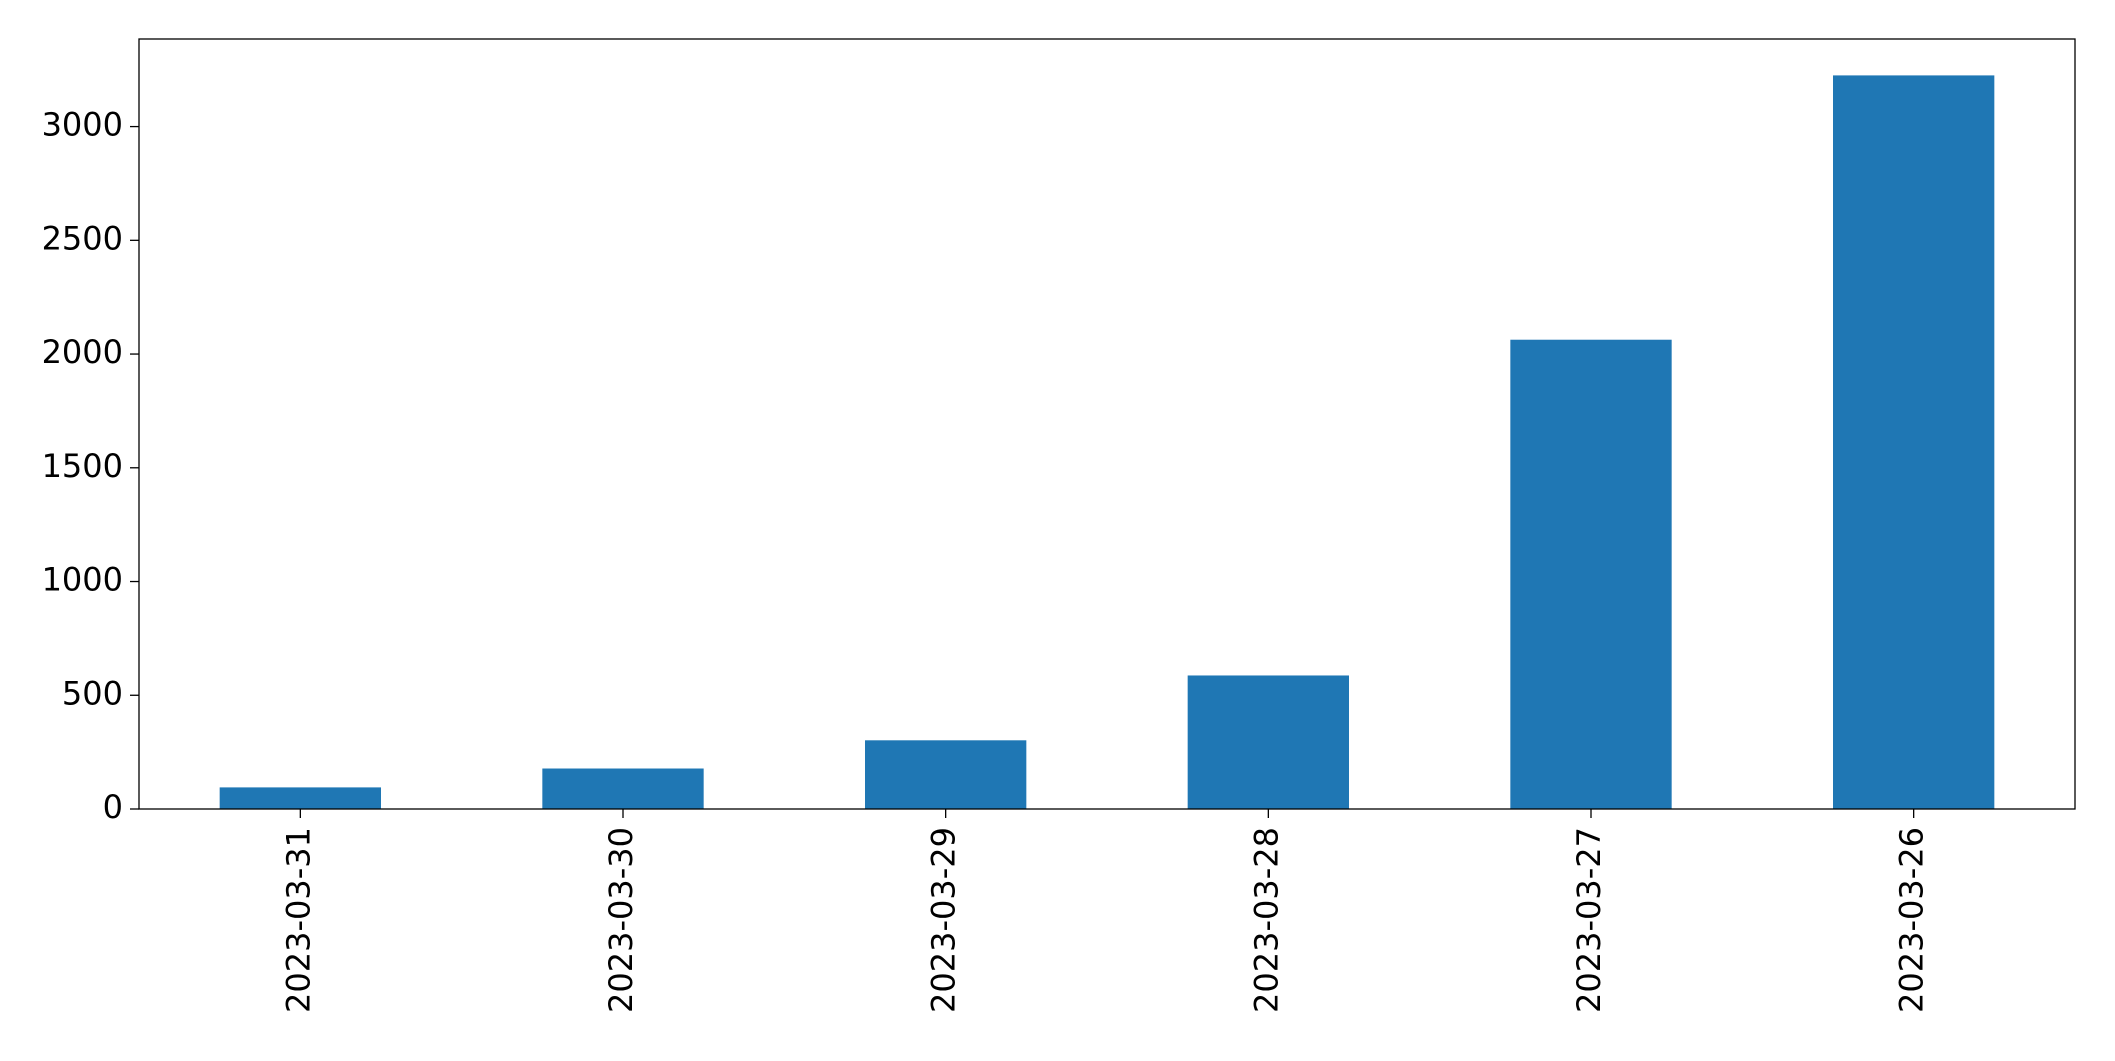  I want to click on y-tick-label: 500, so click(92, 693).